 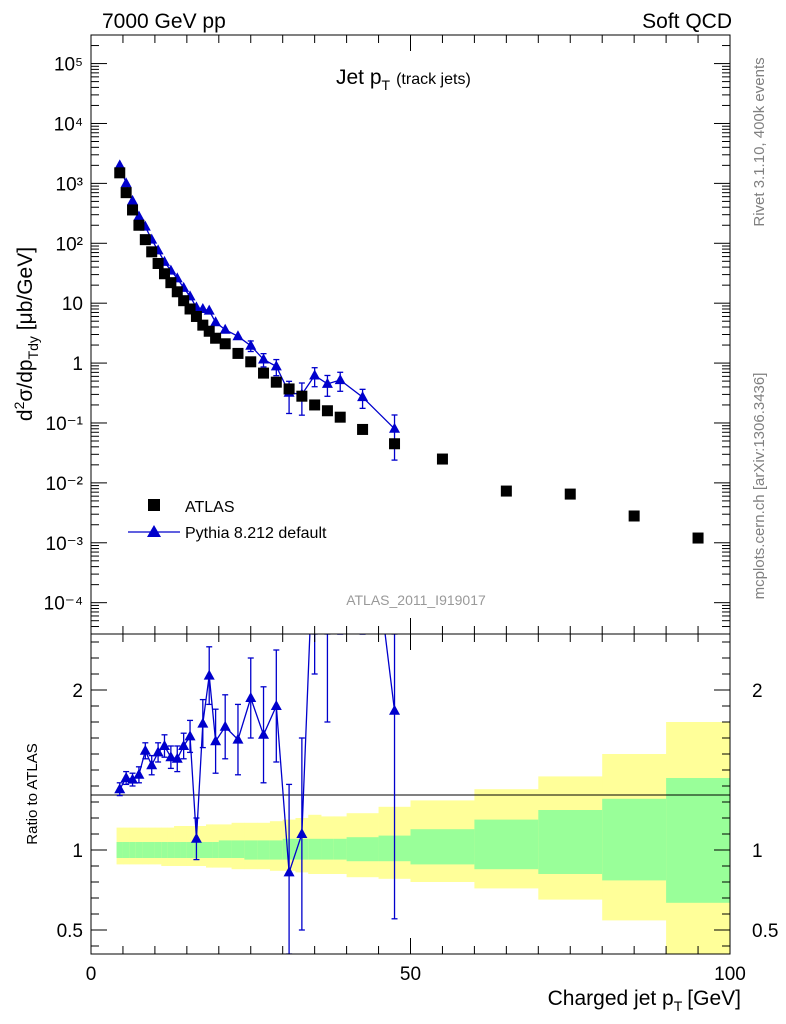 What do you see at coordinates (69, 244) in the screenshot?
I see `y-tick-label-upper: 10²` at bounding box center [69, 244].